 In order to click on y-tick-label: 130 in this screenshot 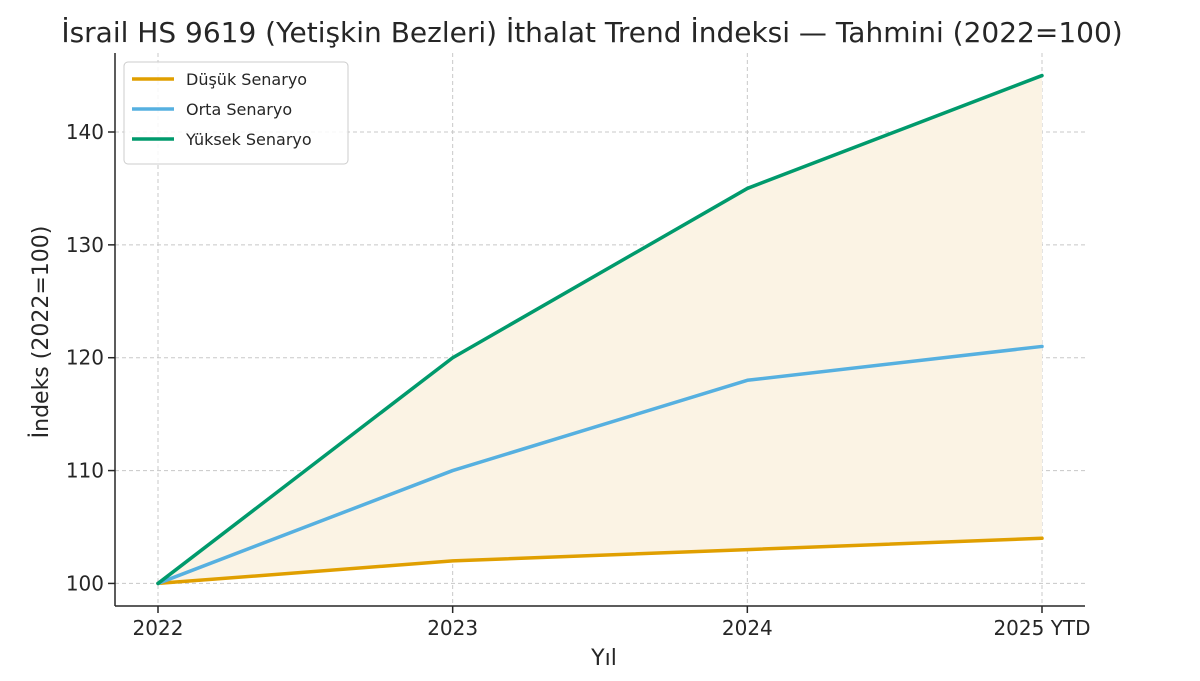, I will do `click(85, 245)`.